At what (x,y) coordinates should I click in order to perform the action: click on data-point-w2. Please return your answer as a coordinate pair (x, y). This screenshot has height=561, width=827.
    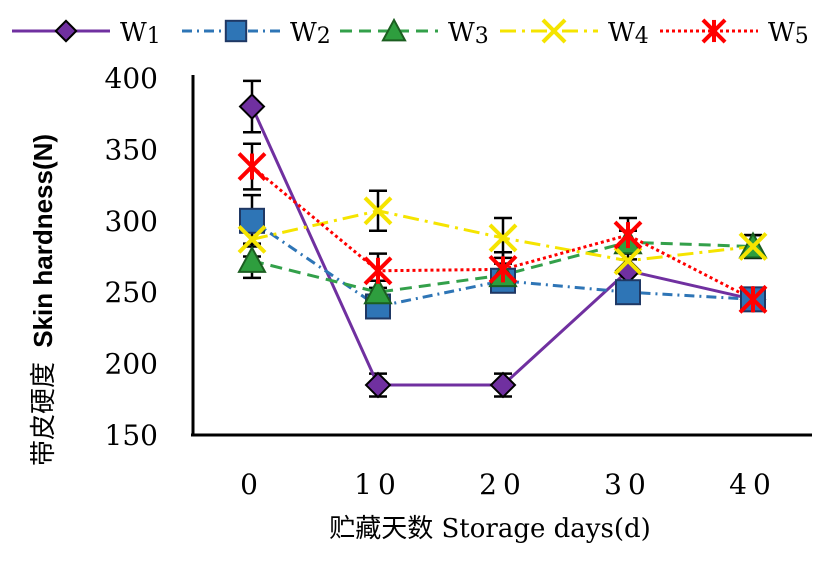
    Looking at the image, I should click on (628, 292).